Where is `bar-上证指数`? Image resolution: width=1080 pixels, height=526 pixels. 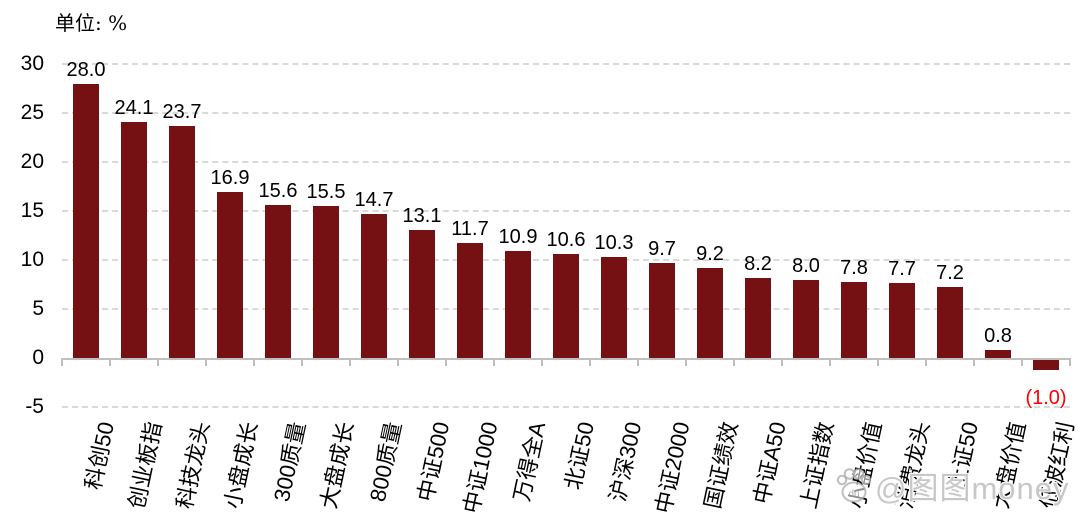 bar-上证指数 is located at coordinates (806, 318).